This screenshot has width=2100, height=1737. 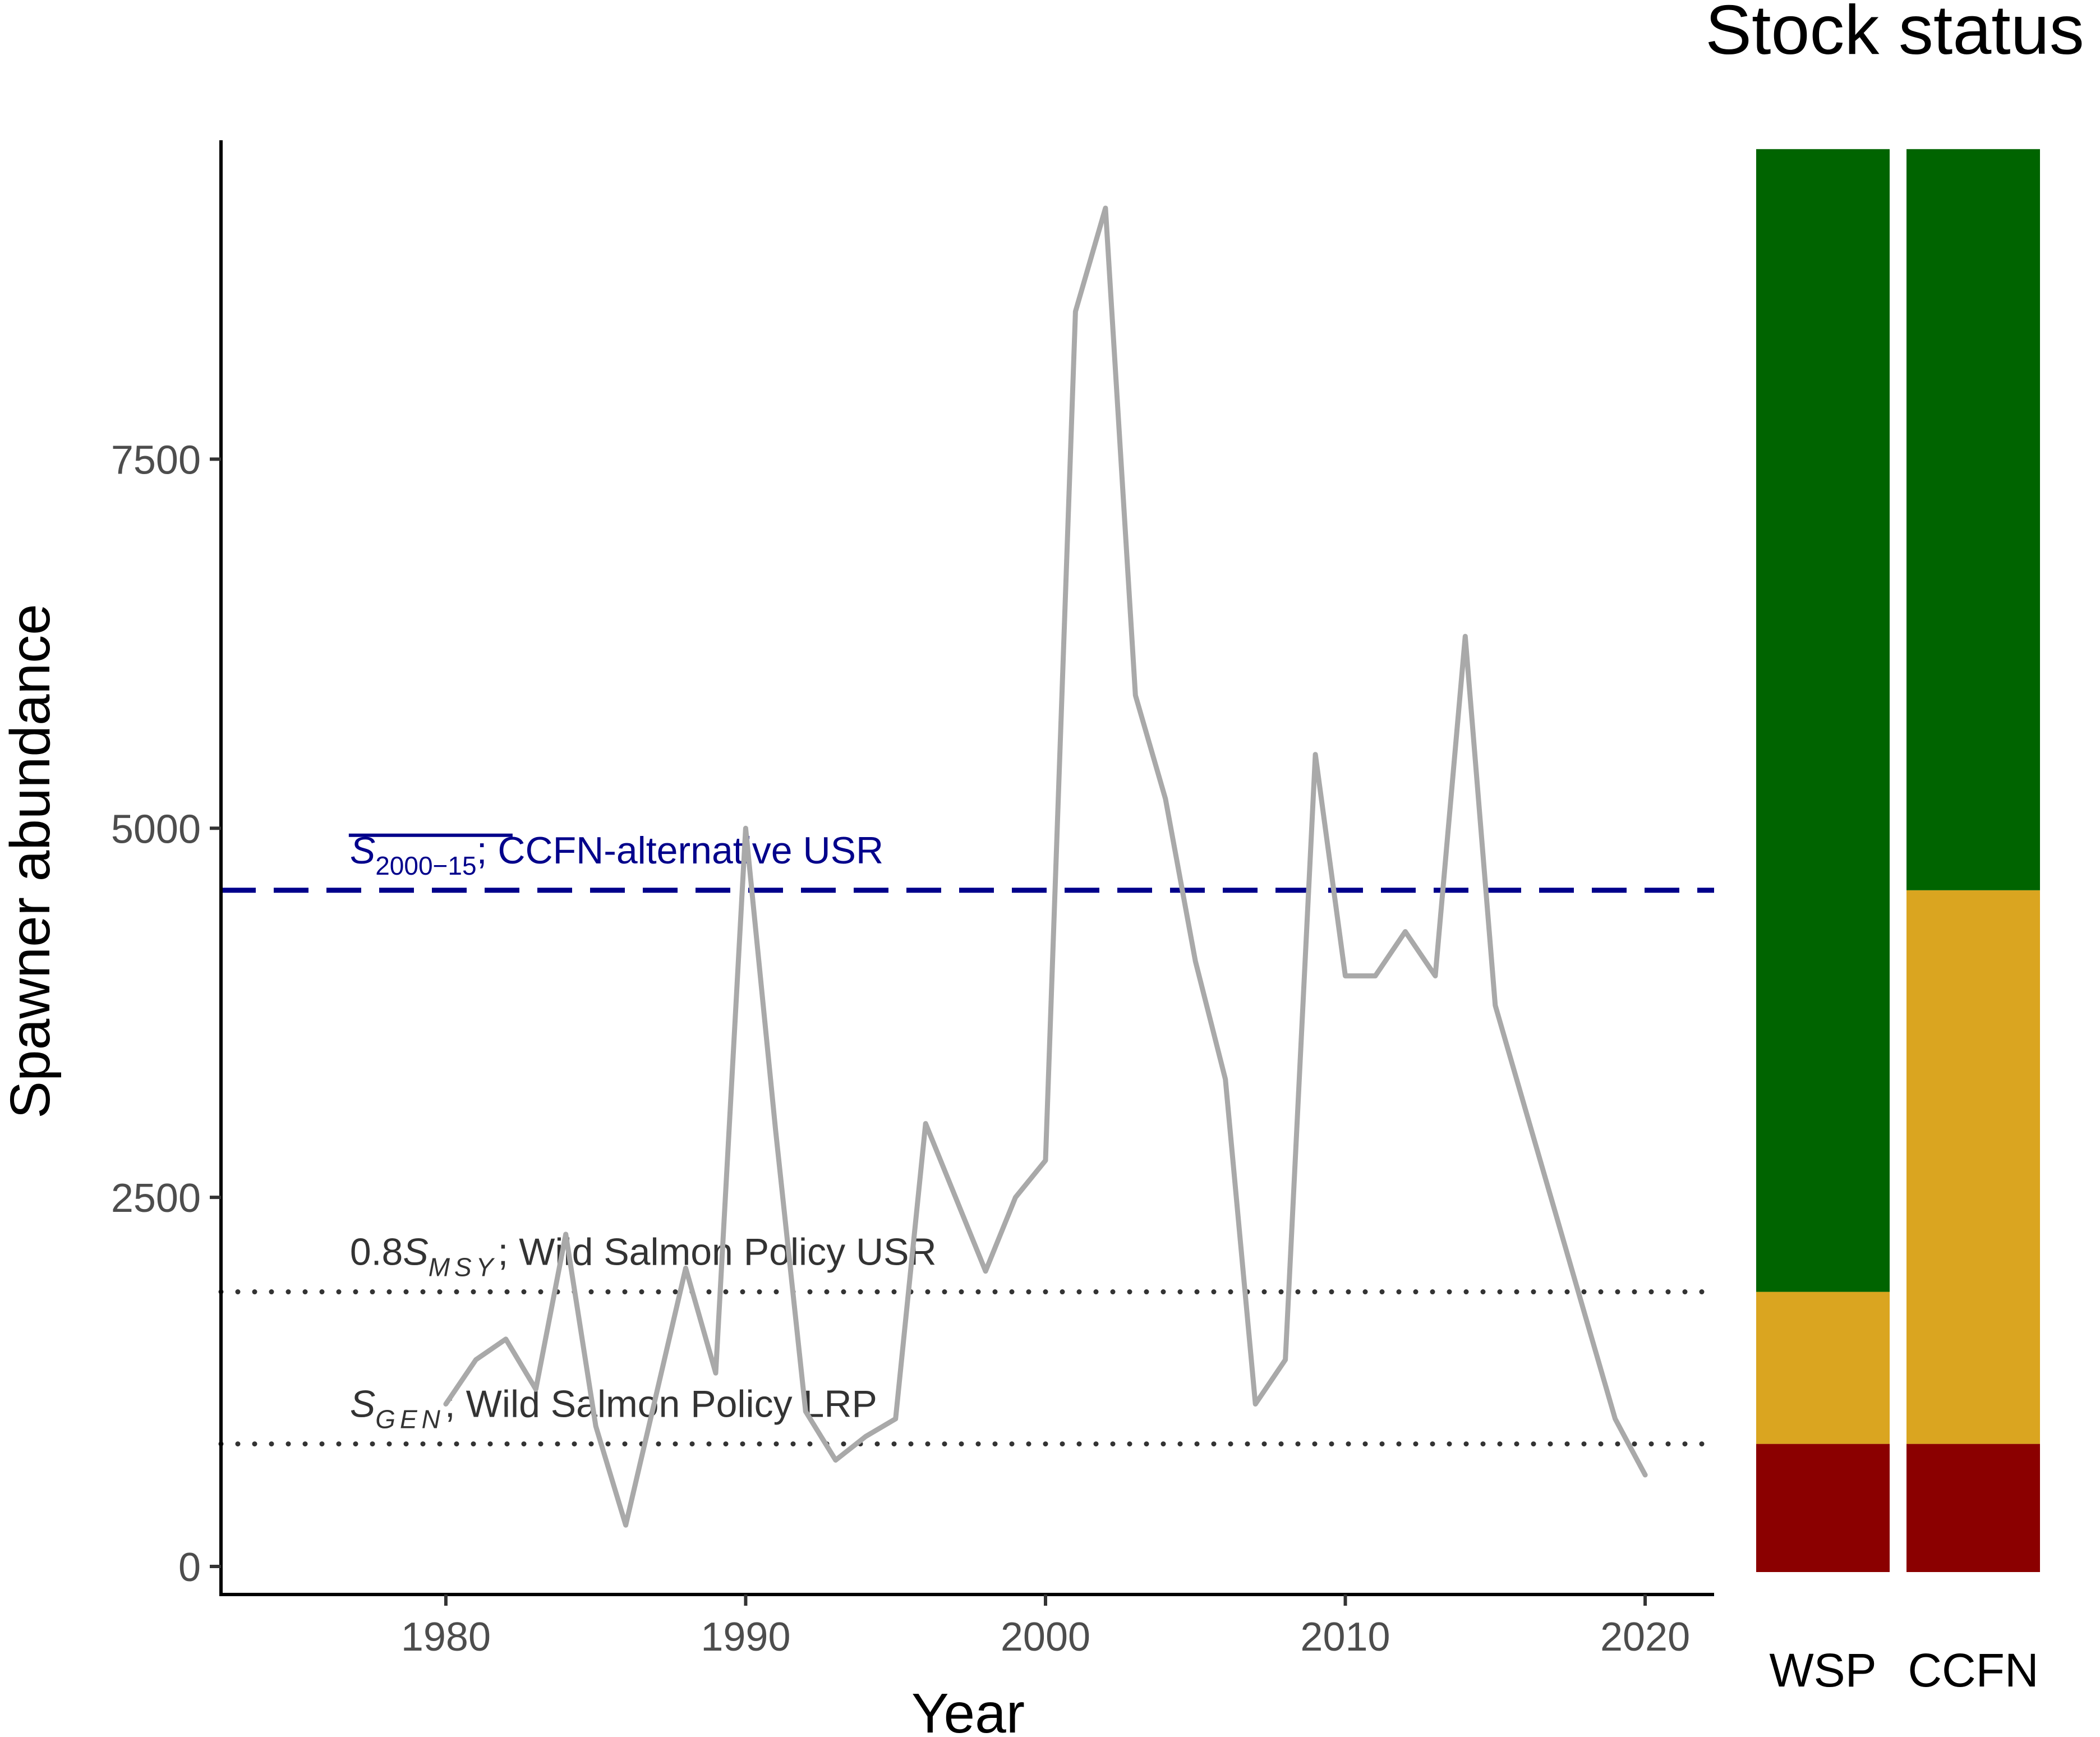 What do you see at coordinates (643, 1256) in the screenshot?
I see `reference-label-usr: 0.8SMSY; Wild Salmon Policy USR` at bounding box center [643, 1256].